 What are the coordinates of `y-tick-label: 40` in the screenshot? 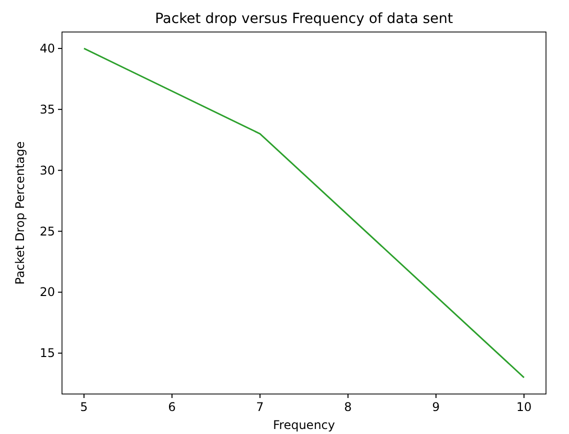 It's located at (47, 48).